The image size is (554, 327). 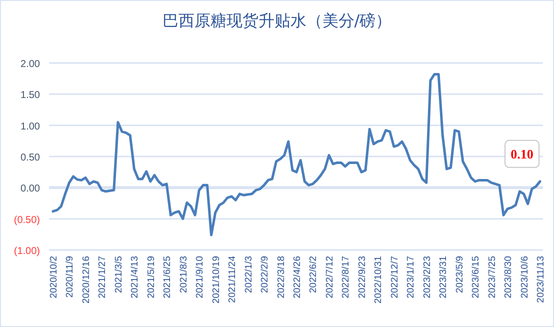 What do you see at coordinates (265, 274) in the screenshot?
I see `x-tick-label: 2022/2/9` at bounding box center [265, 274].